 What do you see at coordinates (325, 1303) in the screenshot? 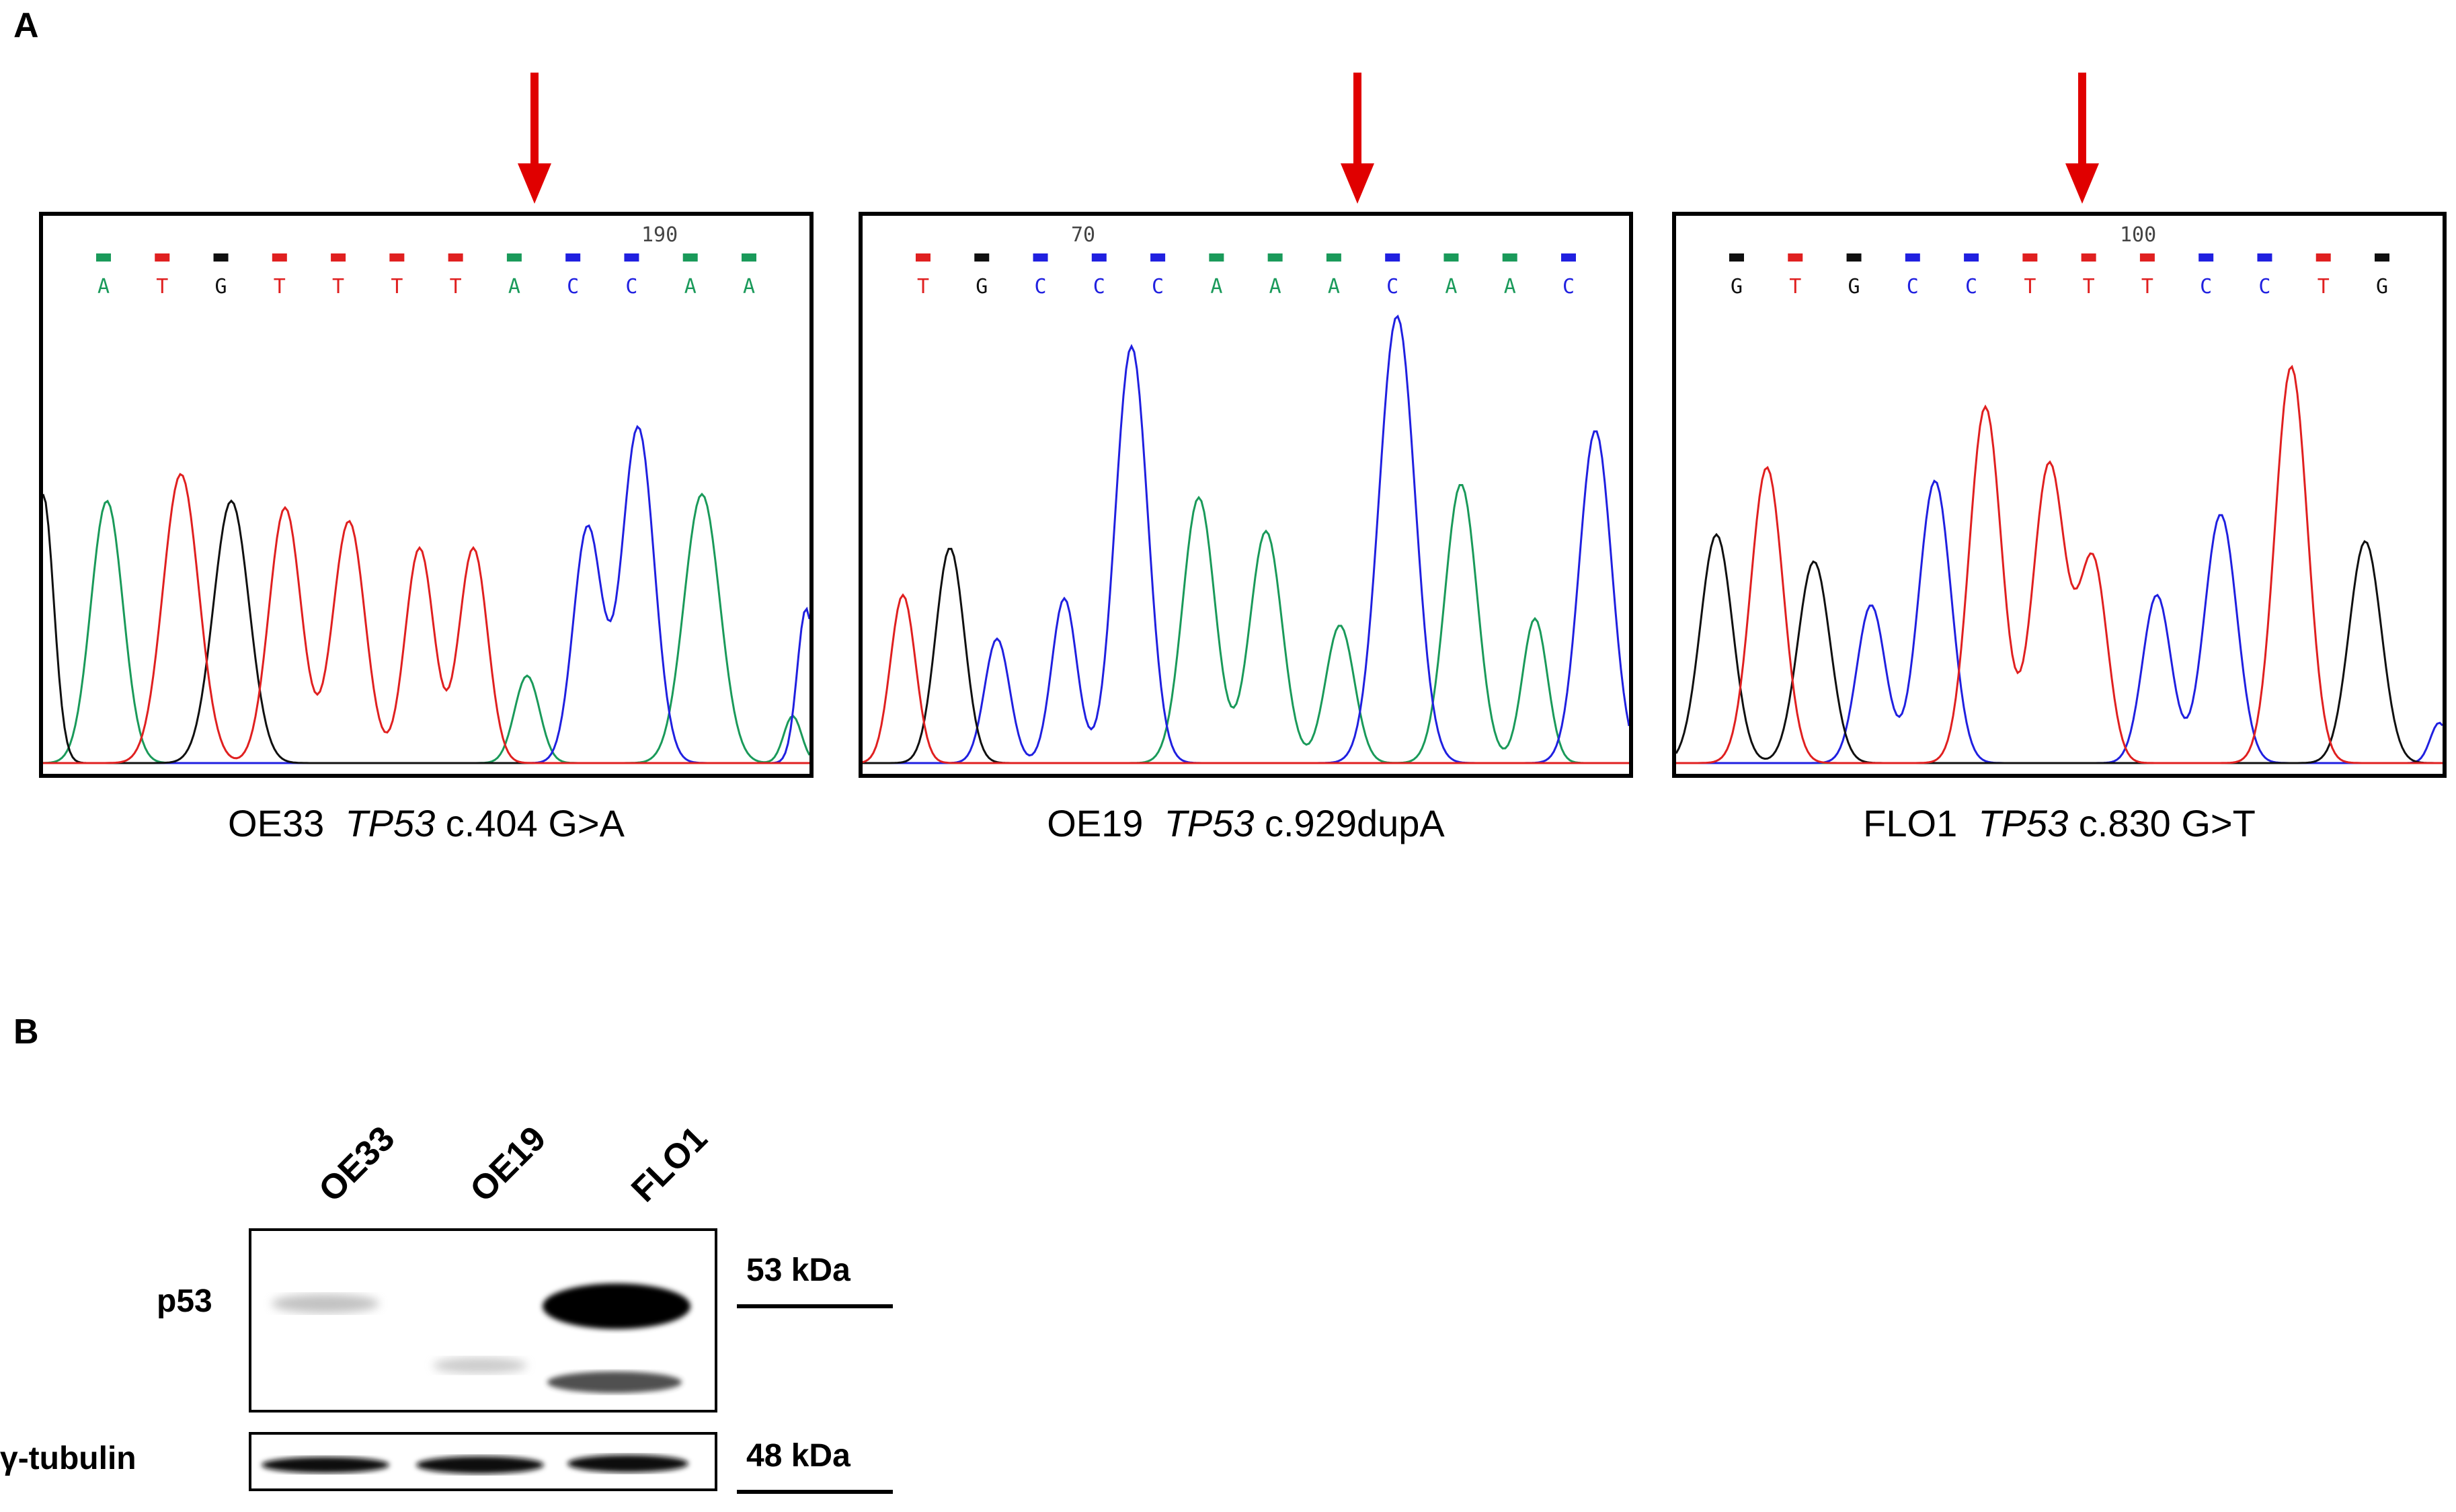
I see `band-p53-oe33` at bounding box center [325, 1303].